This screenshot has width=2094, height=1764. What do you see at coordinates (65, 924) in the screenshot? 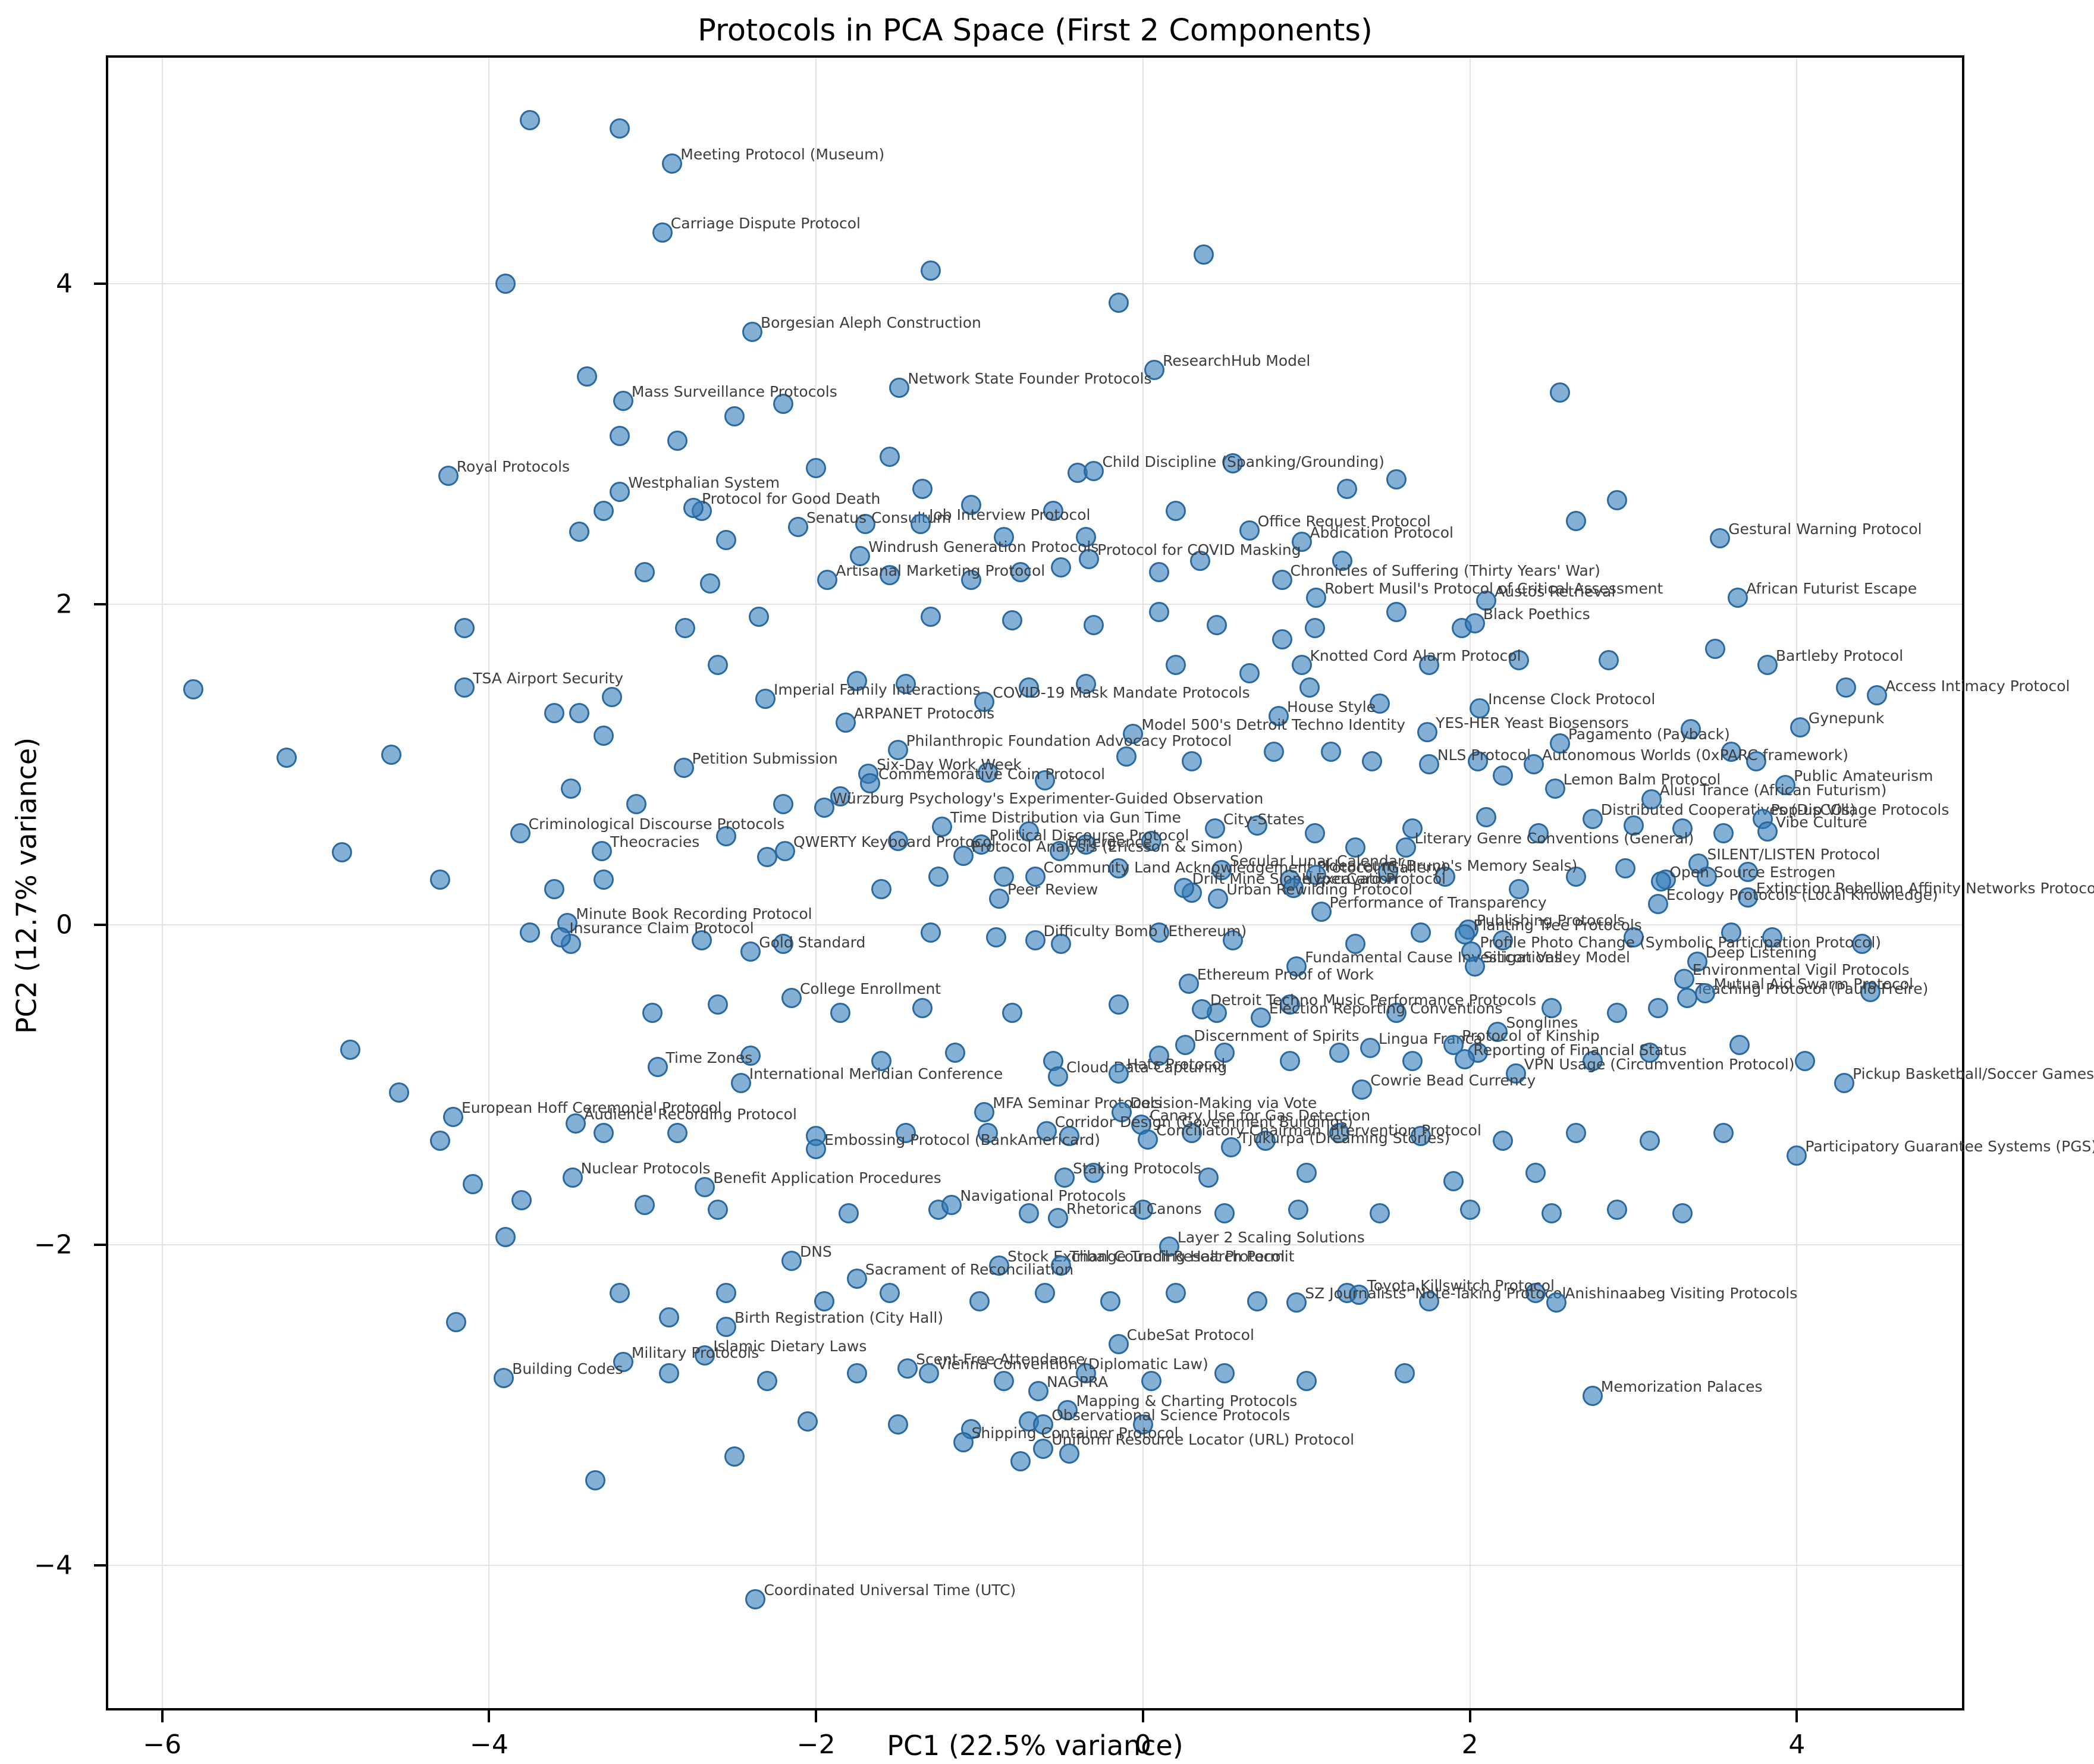
I see `y-tick-label: 0` at bounding box center [65, 924].